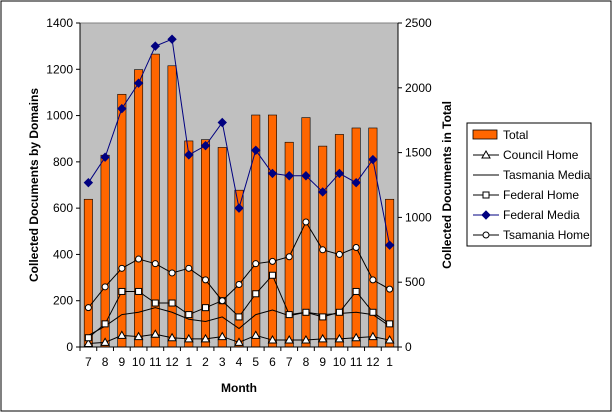 This screenshot has height=418, width=613. I want to click on legend-marker-tsamania-home, so click(486, 235).